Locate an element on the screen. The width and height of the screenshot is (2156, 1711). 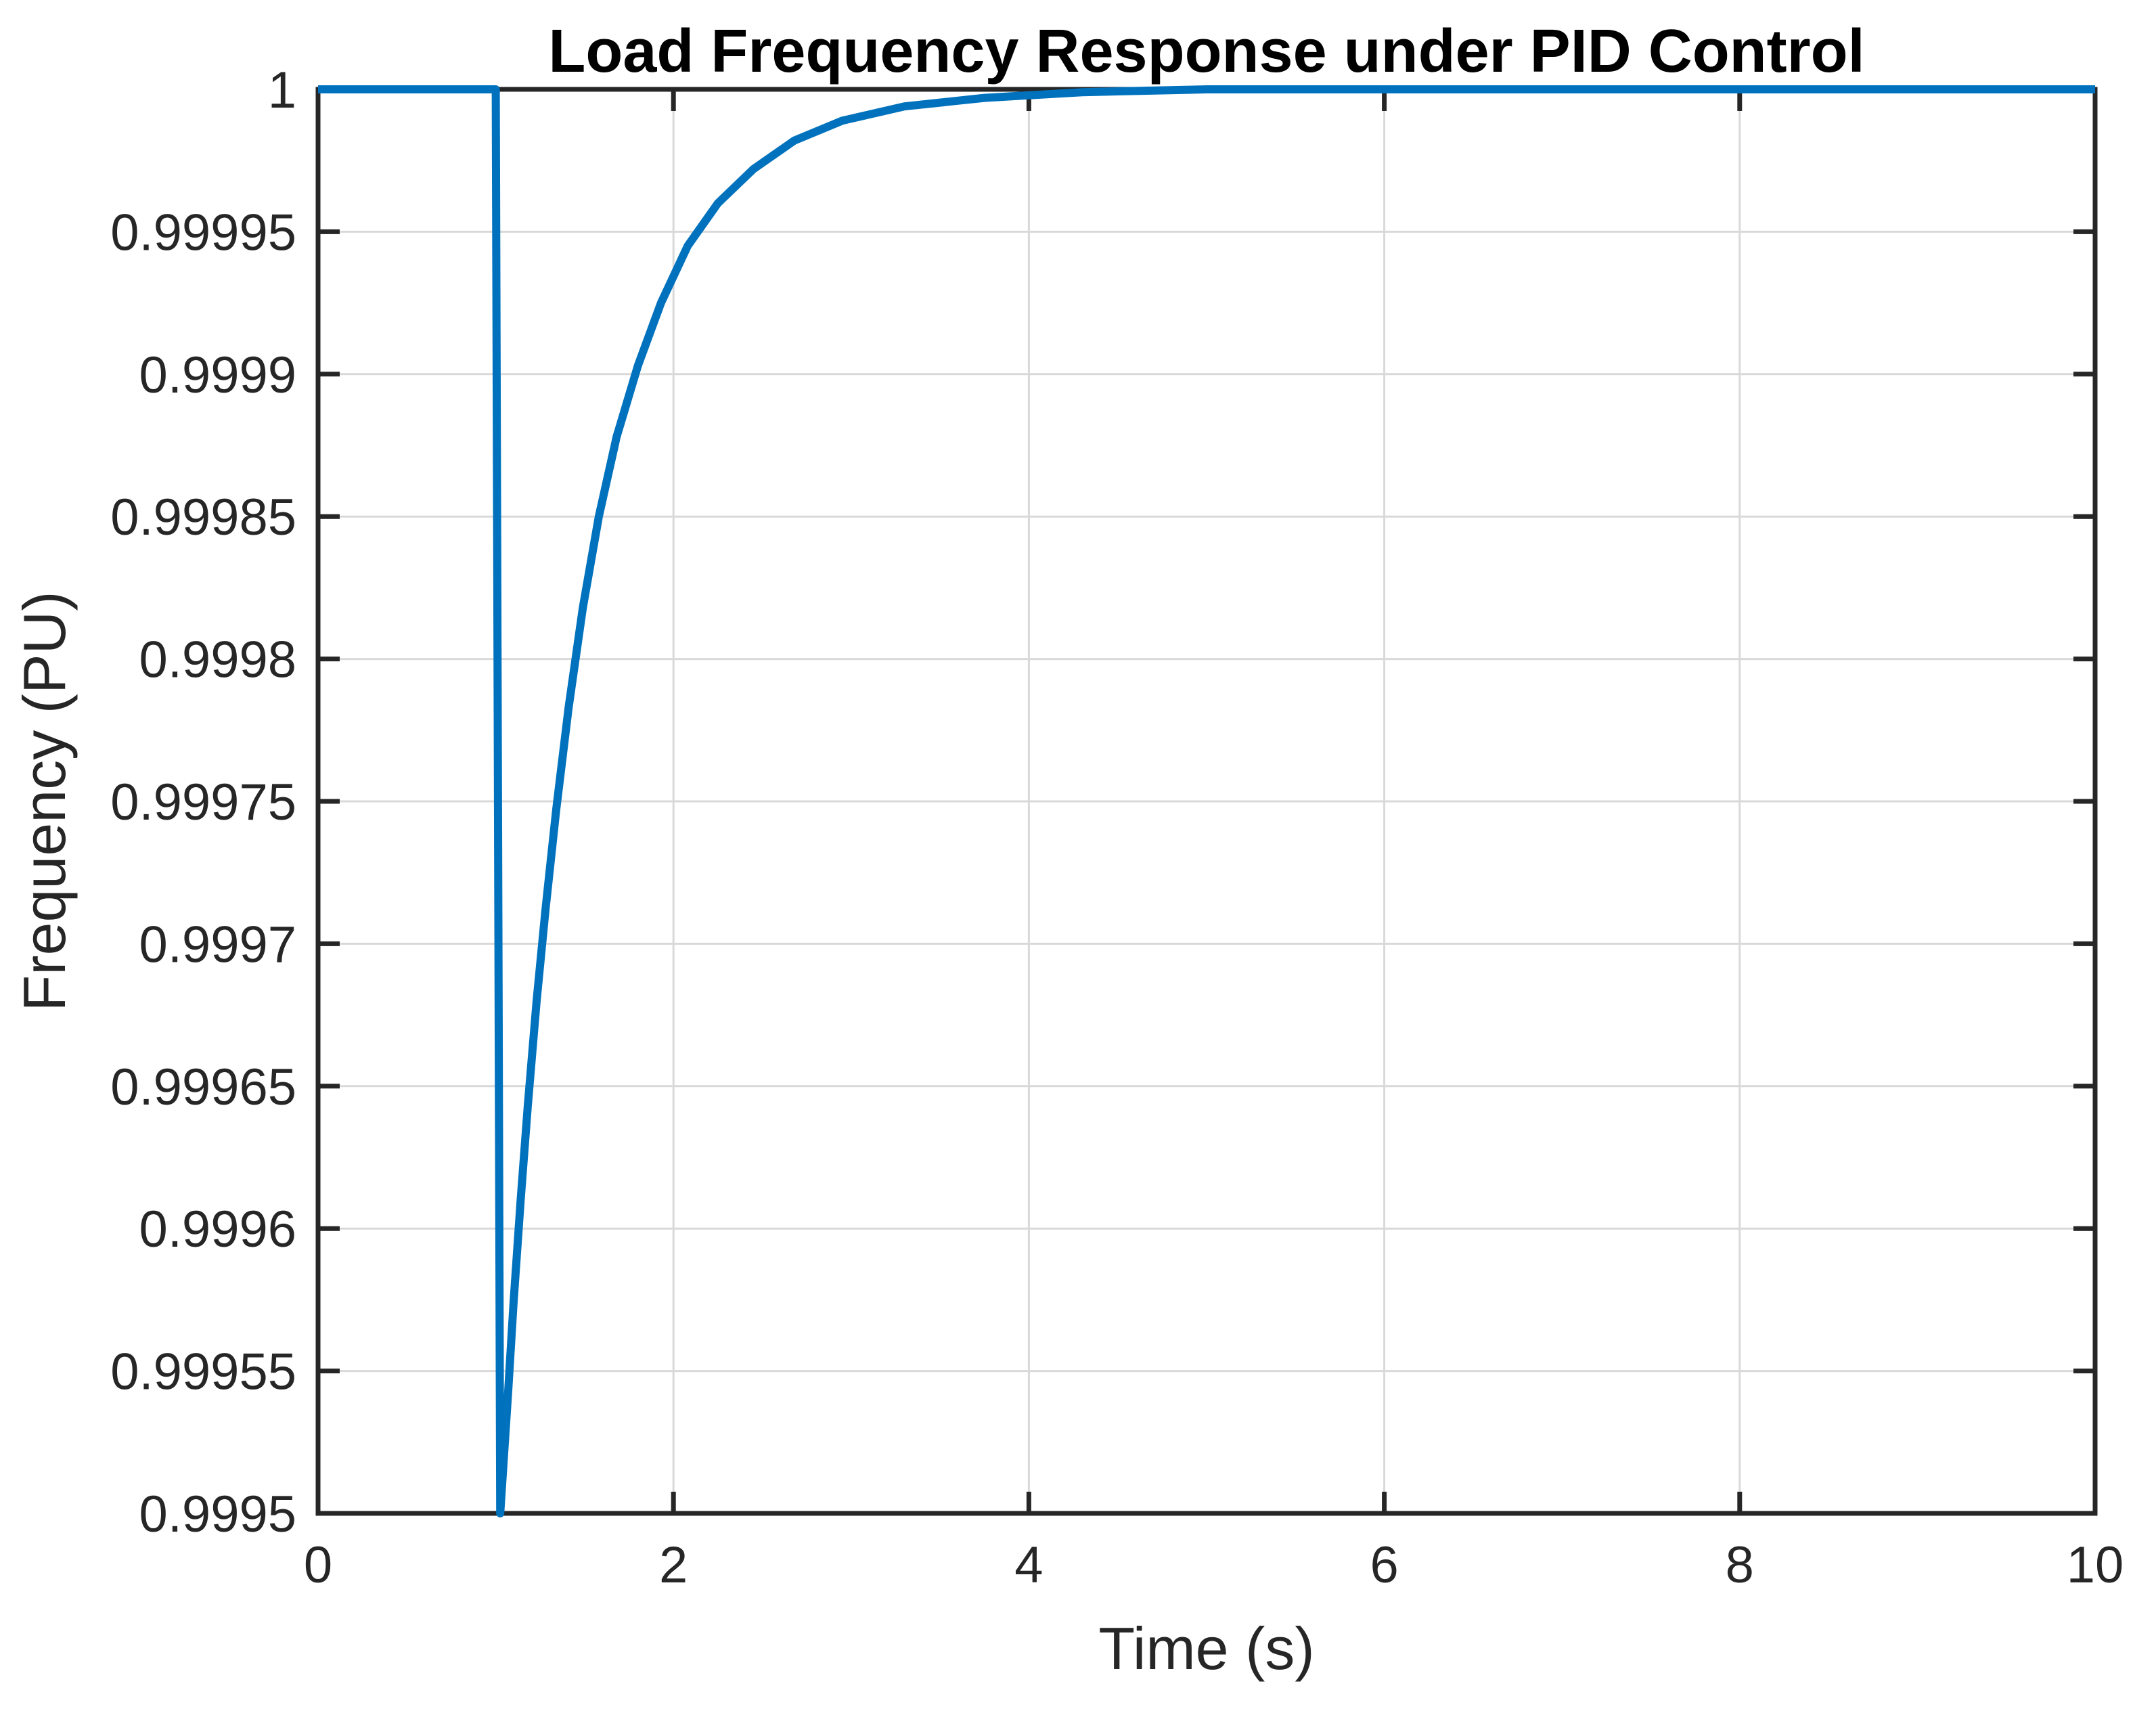
y-tick-label: 1 is located at coordinates (282, 90).